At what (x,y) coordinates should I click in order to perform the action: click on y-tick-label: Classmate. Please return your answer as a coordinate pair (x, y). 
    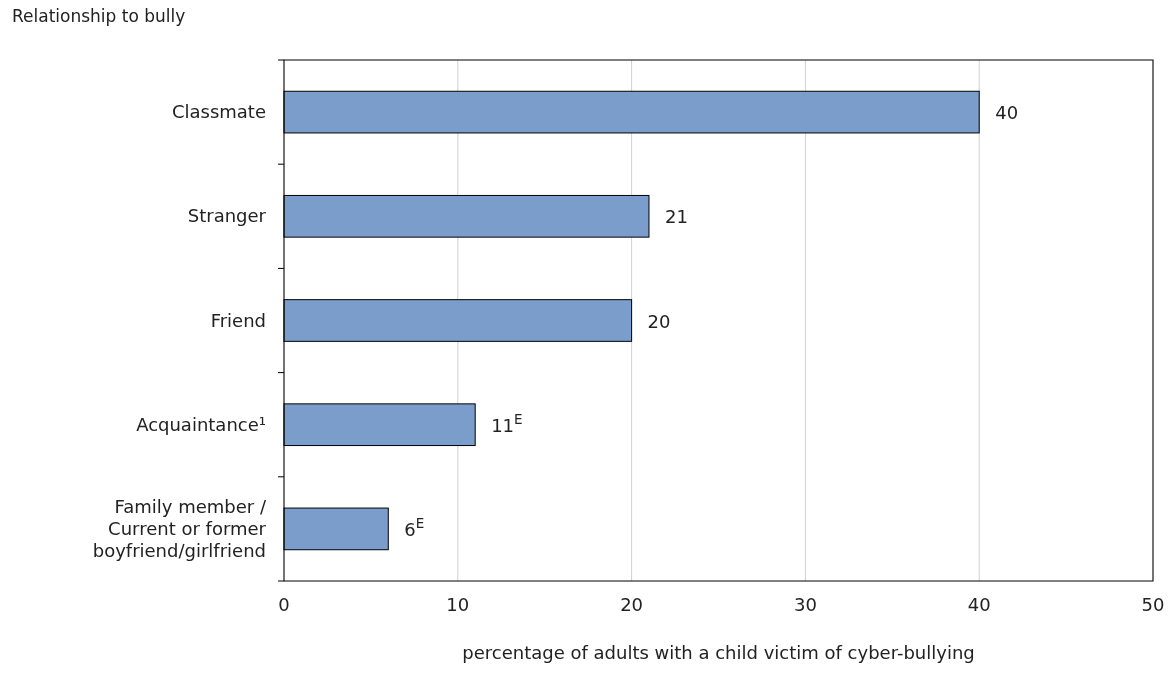
    Looking at the image, I should click on (218, 112).